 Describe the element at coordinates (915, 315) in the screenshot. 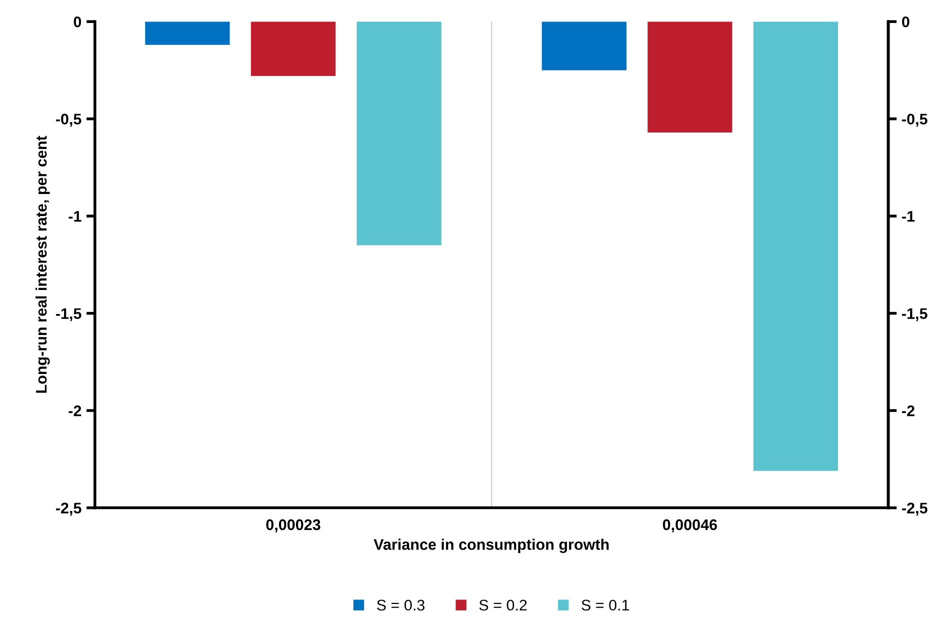

I see `y2-tick-label: -1,5` at that location.